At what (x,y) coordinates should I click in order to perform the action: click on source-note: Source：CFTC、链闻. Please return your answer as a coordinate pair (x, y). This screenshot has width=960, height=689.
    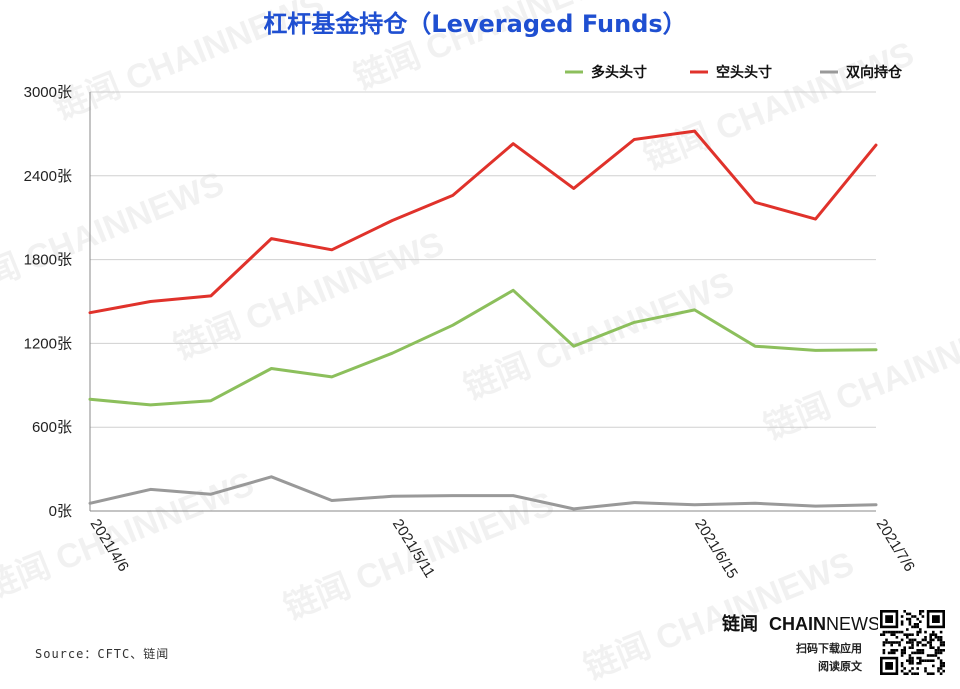
    Looking at the image, I should click on (102, 653).